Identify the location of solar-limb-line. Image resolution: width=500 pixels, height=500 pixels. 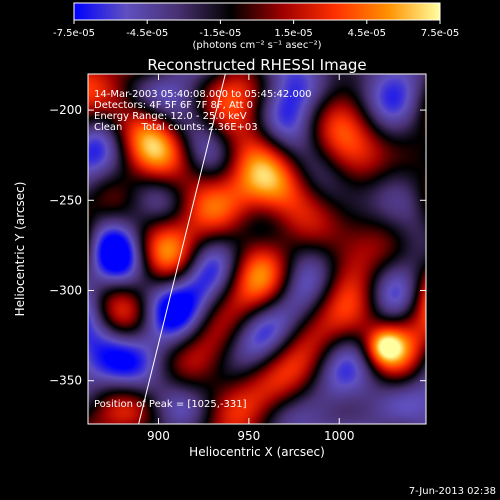
(182, 249).